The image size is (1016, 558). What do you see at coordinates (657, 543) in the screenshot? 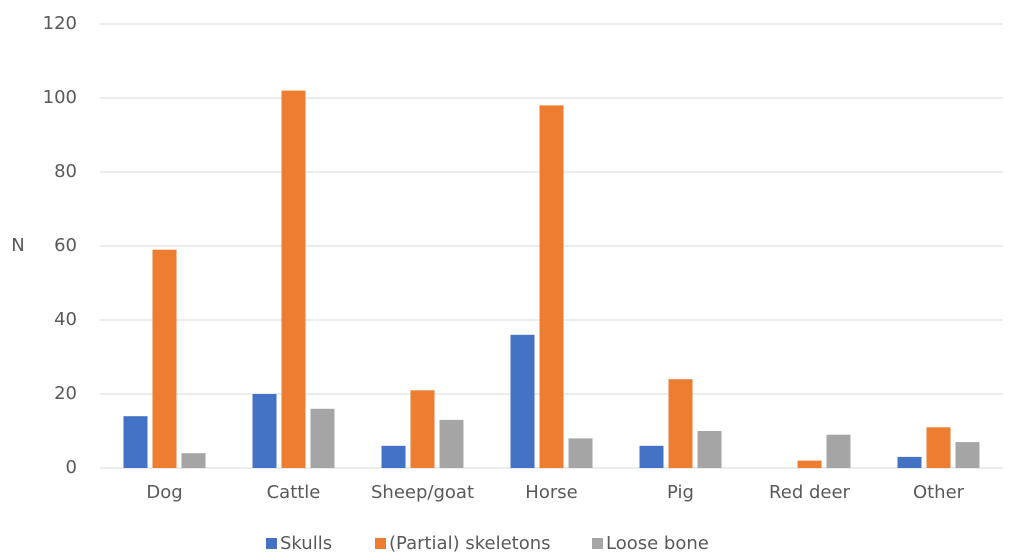
I see `legend-label: Loose bone` at bounding box center [657, 543].